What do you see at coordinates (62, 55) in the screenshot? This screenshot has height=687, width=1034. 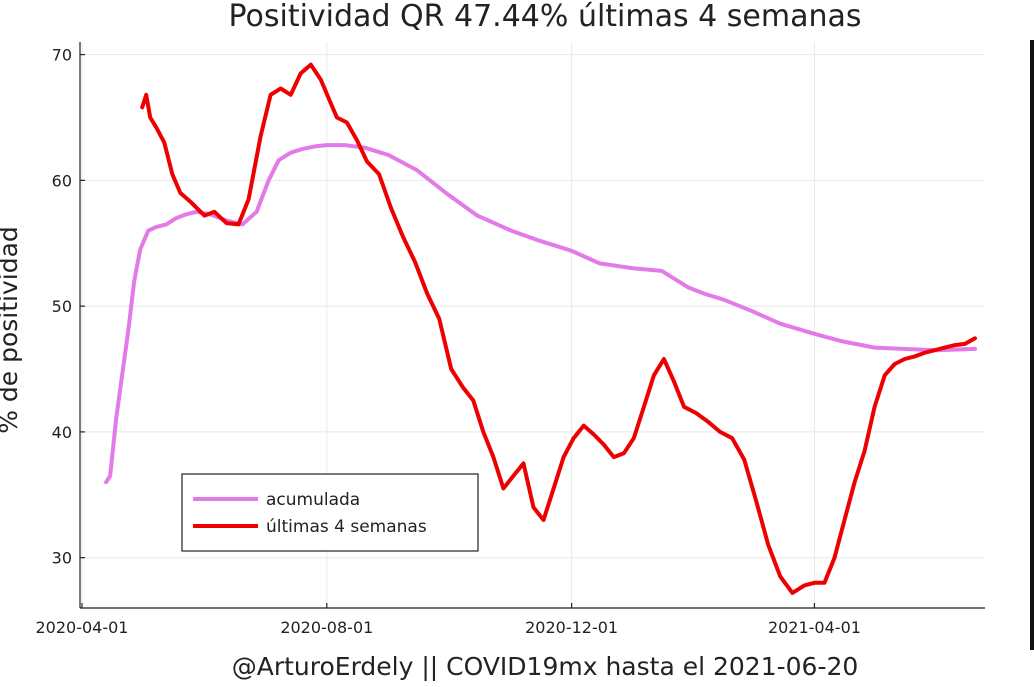 I see `y-tick-label-70: 70` at bounding box center [62, 55].